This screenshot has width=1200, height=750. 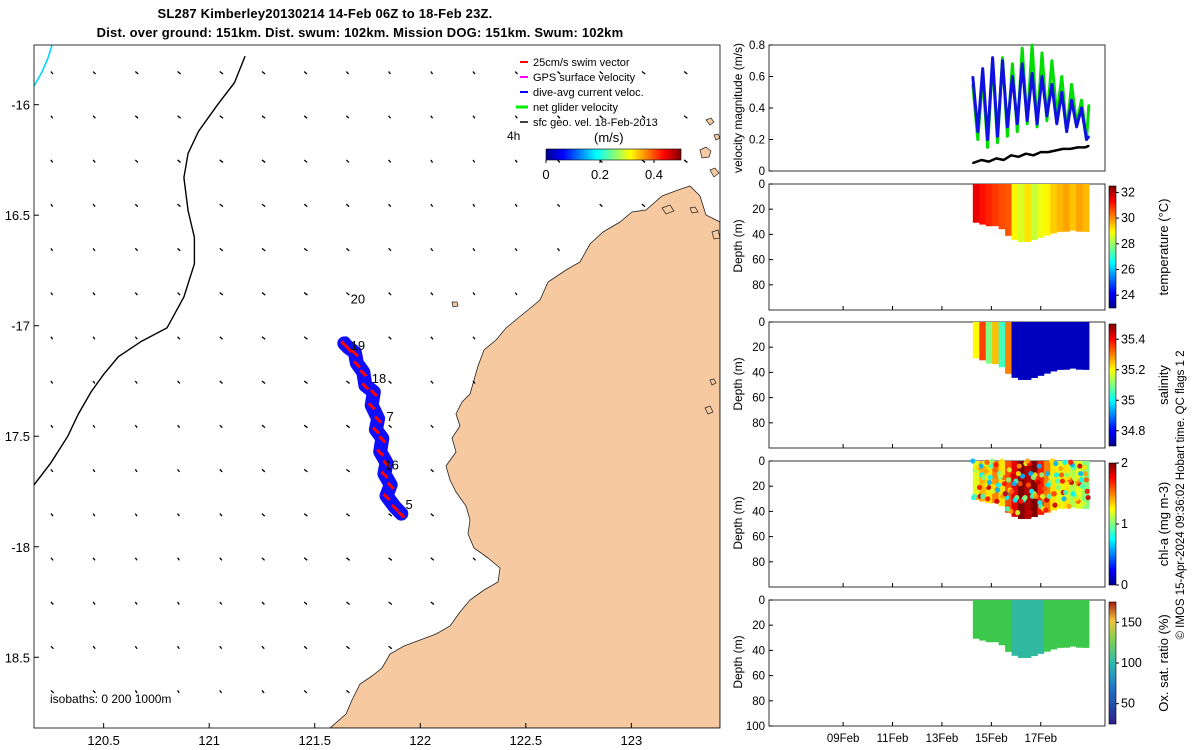 What do you see at coordinates (1163, 524) in the screenshot?
I see `section-variable-label: chl-a (mg m-3)` at bounding box center [1163, 524].